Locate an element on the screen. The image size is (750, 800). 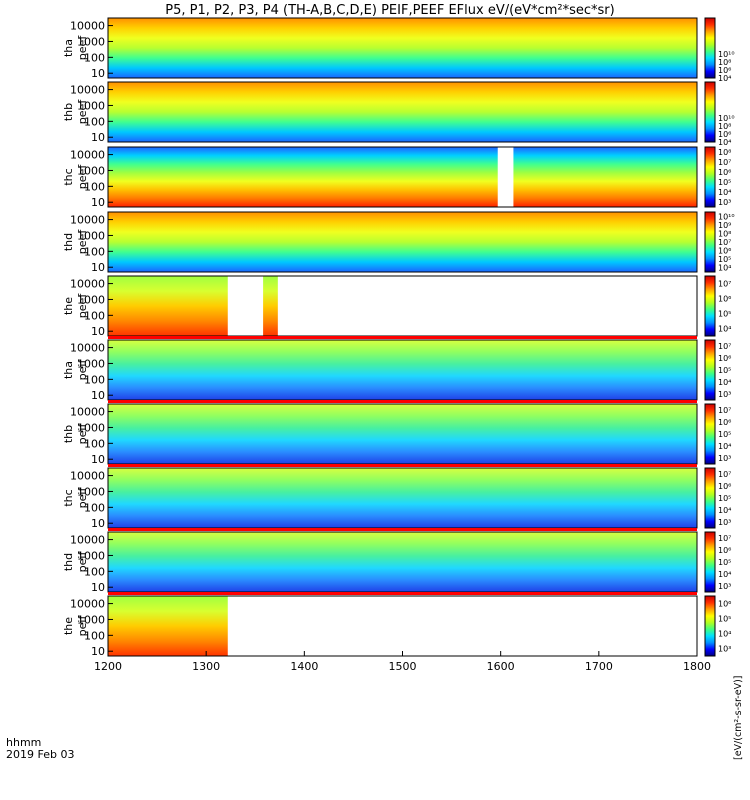
panel-frame-thb-peef is located at coordinates (402, 112).